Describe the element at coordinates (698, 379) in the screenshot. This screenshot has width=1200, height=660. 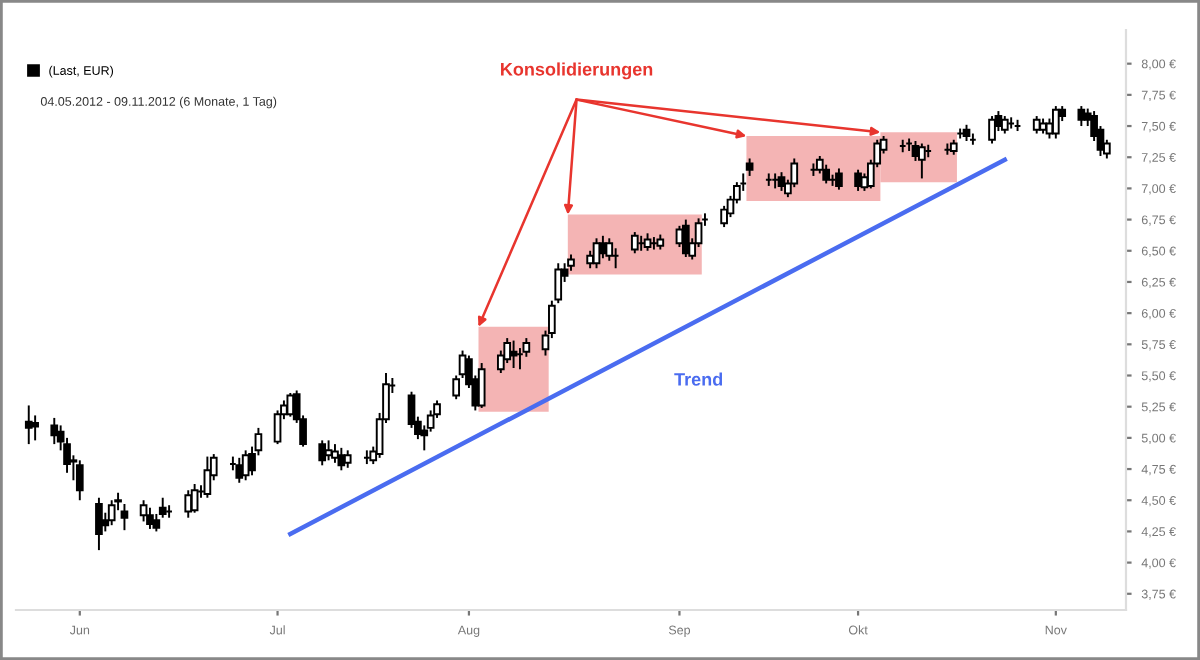
I see `annotation: Trend` at that location.